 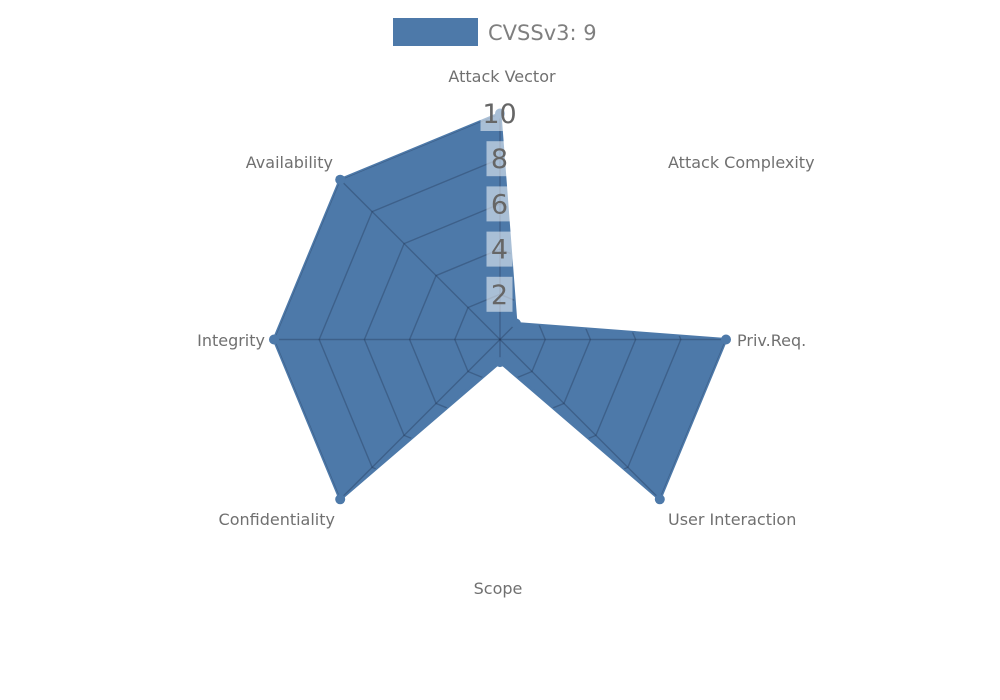 I want to click on tick-label: 2, so click(x=499, y=295).